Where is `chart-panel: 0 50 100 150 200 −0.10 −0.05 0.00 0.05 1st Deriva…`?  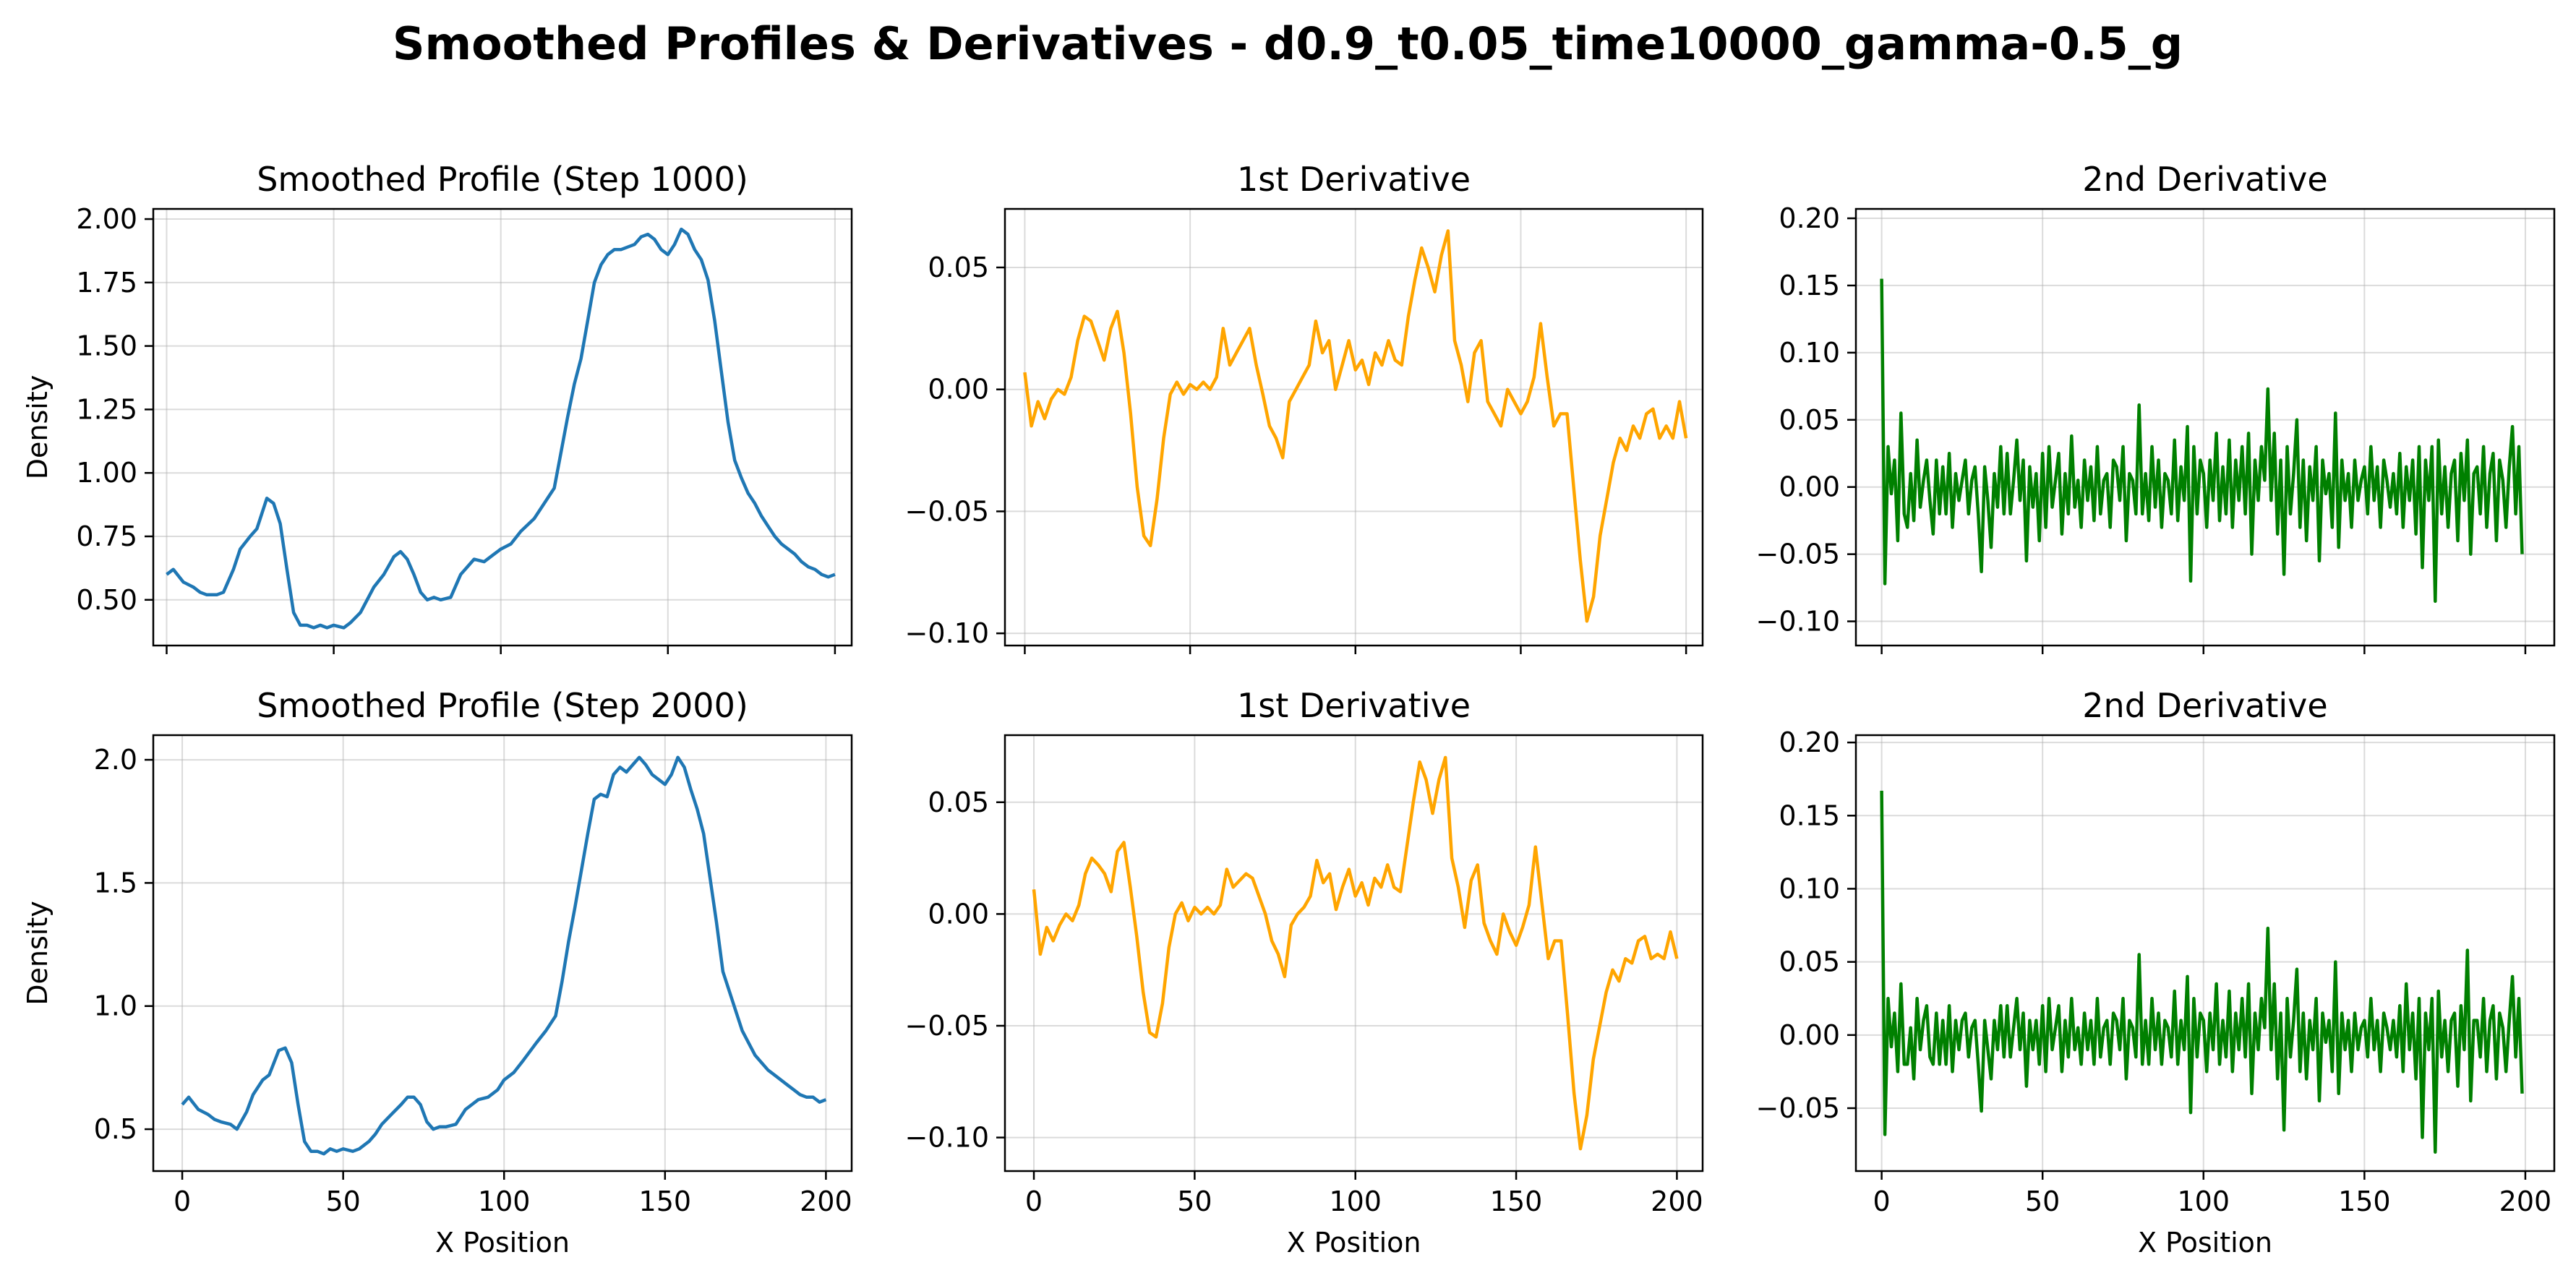 chart-panel: 0 50 100 150 200 −0.10 −0.05 0.00 0.05 1st Deriva… is located at coordinates (1305, 972).